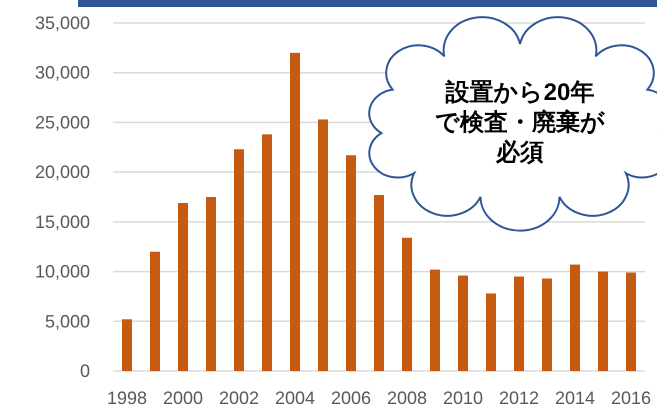 Image resolution: width=657 pixels, height=411 pixels. Describe the element at coordinates (62, 23) in the screenshot. I see `y-tick-label: 35,000` at that location.